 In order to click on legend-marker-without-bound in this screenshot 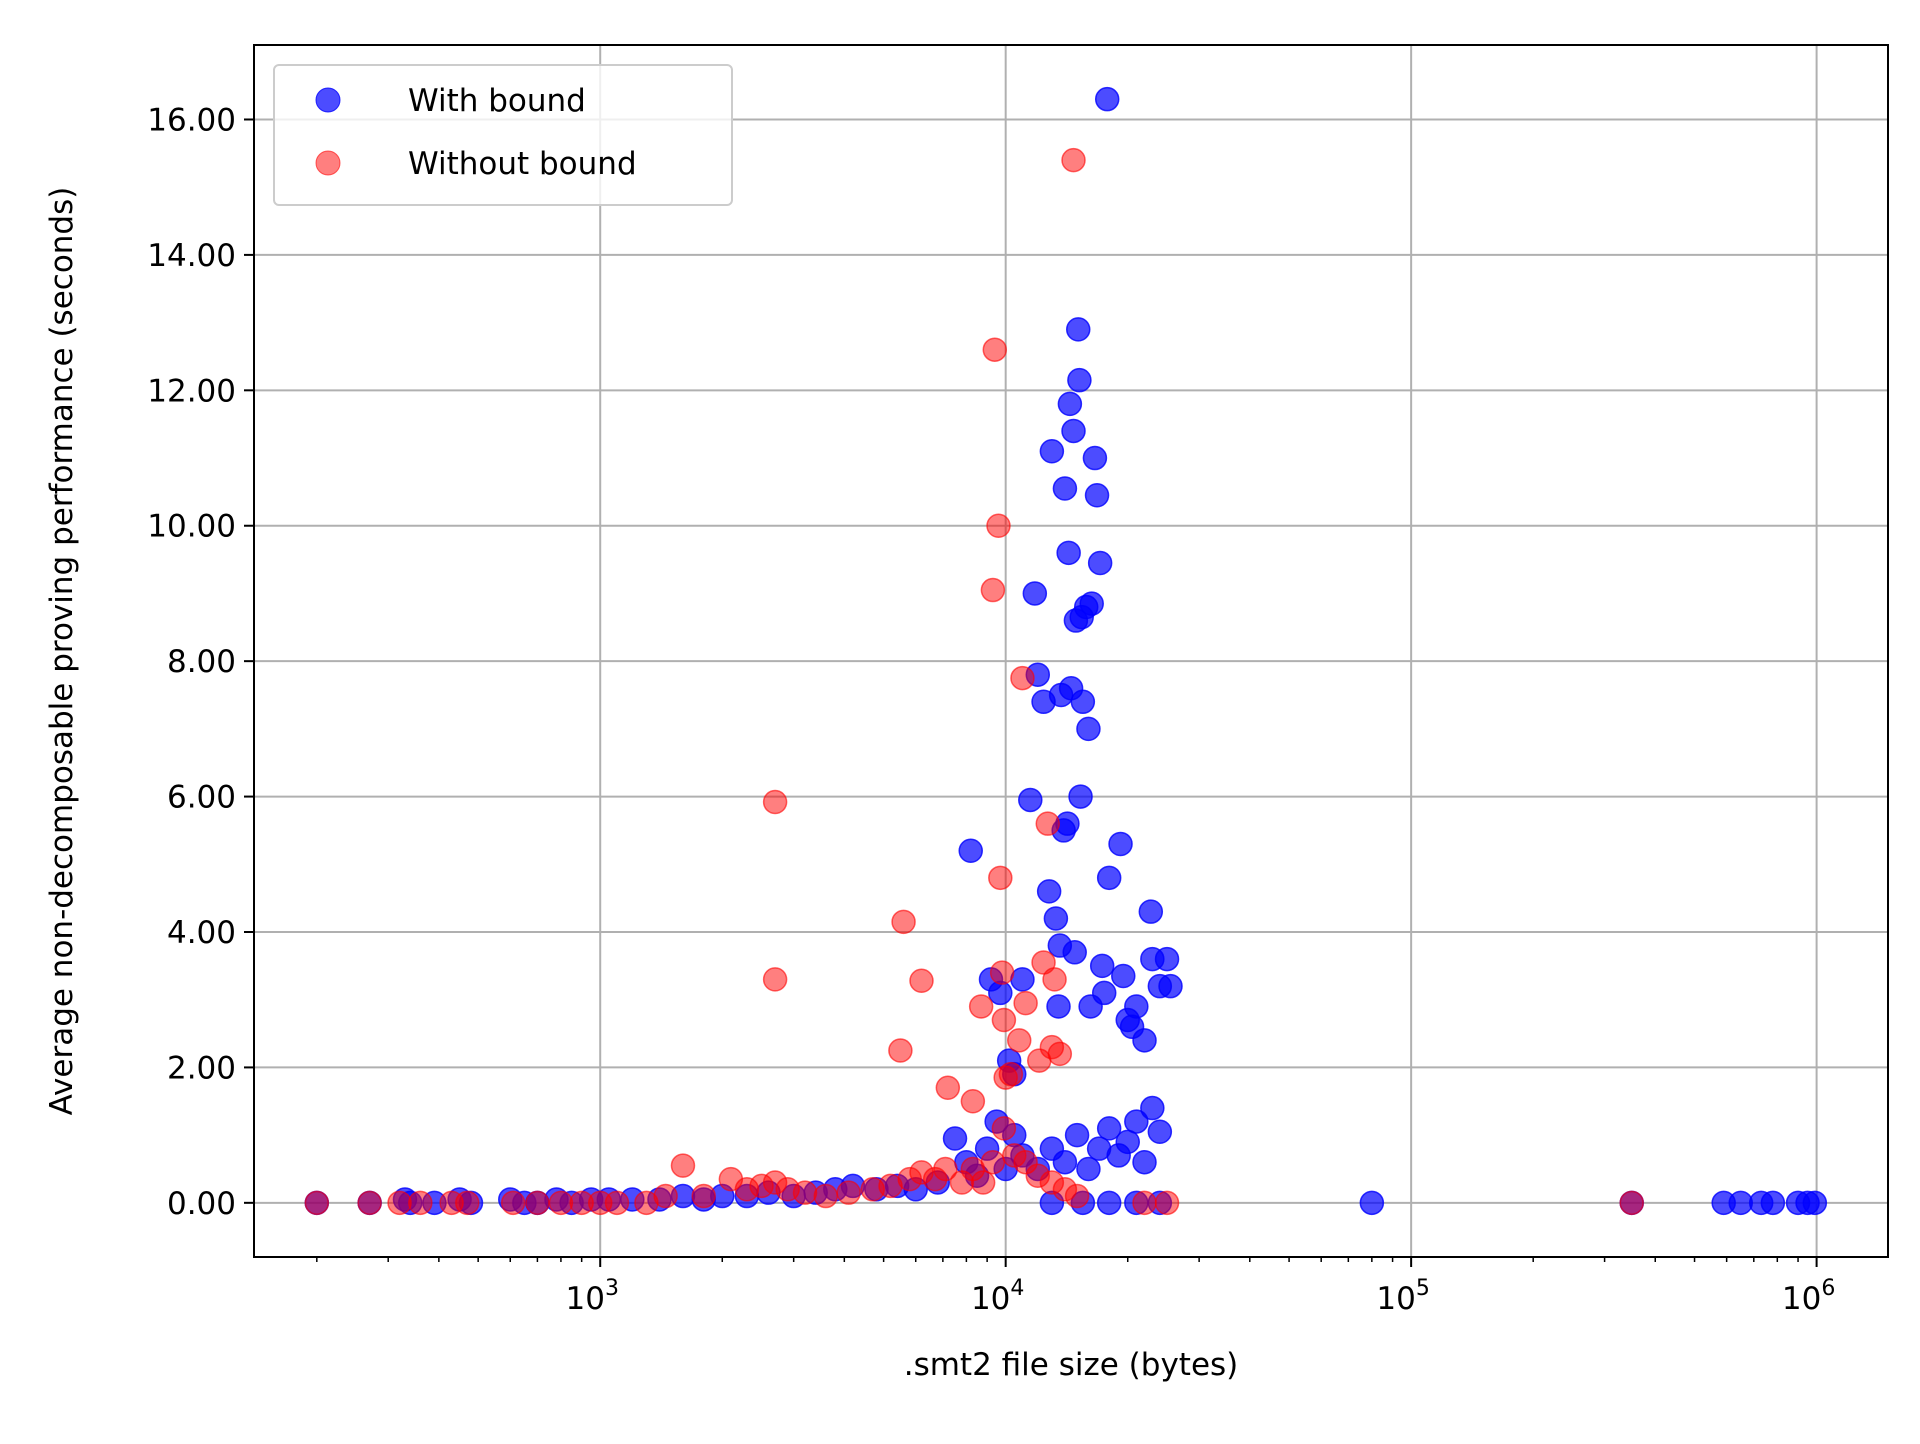, I will do `click(328, 163)`.